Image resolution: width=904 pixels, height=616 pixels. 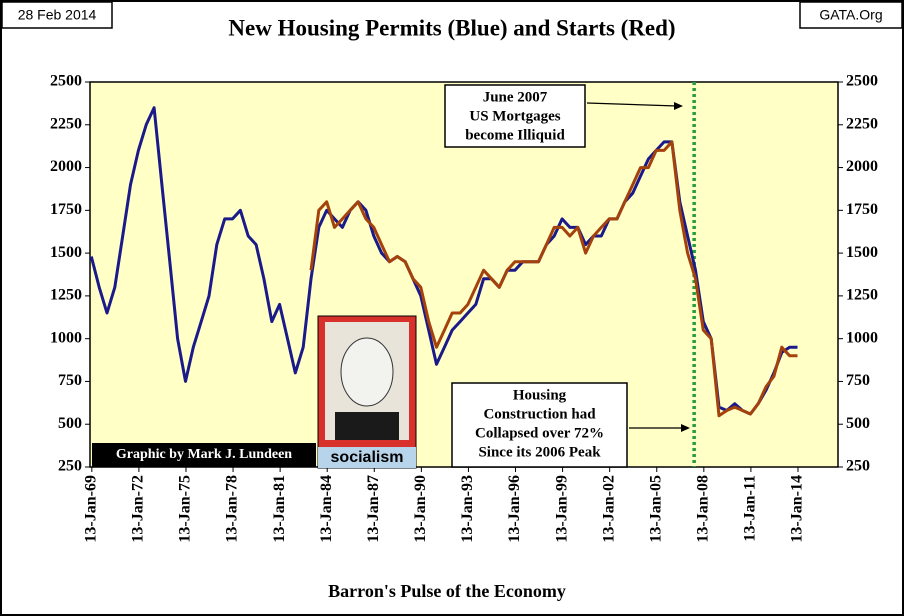 I want to click on x-tick-label: 13-Jan-78, so click(x=232, y=509).